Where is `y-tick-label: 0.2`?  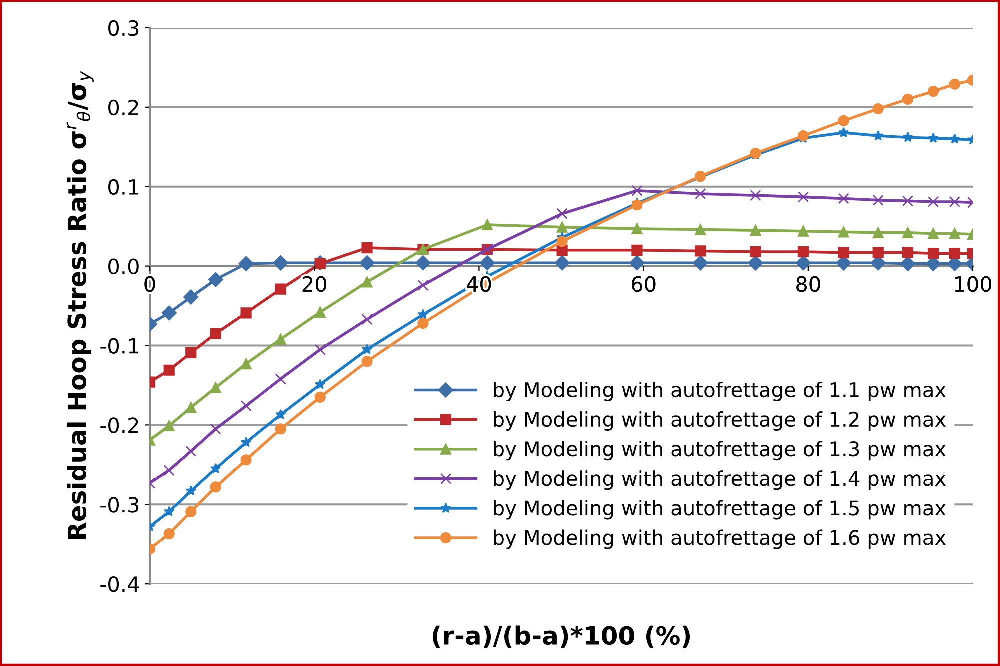 y-tick-label: 0.2 is located at coordinates (123, 108).